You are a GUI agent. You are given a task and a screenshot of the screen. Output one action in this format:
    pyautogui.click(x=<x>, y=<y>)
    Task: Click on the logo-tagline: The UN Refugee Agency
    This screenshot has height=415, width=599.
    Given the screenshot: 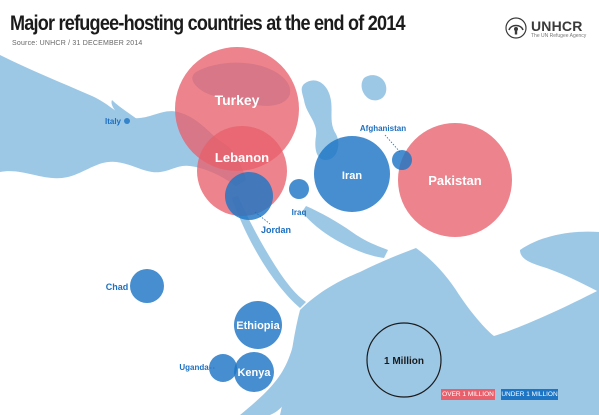 What is the action you would take?
    pyautogui.click(x=559, y=36)
    